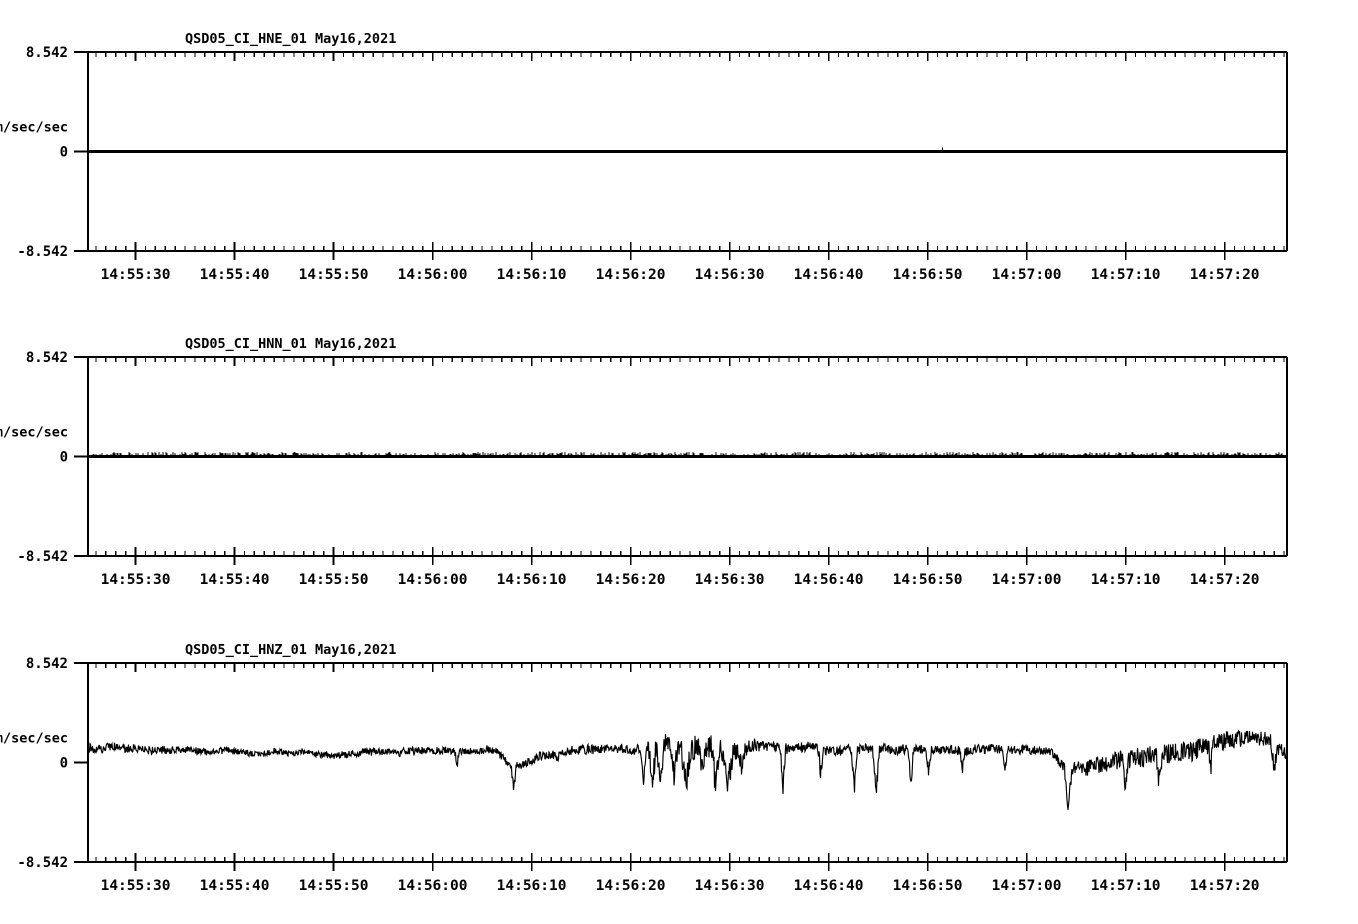 The height and width of the screenshot is (924, 1358). I want to click on trace-hnn, so click(687, 455).